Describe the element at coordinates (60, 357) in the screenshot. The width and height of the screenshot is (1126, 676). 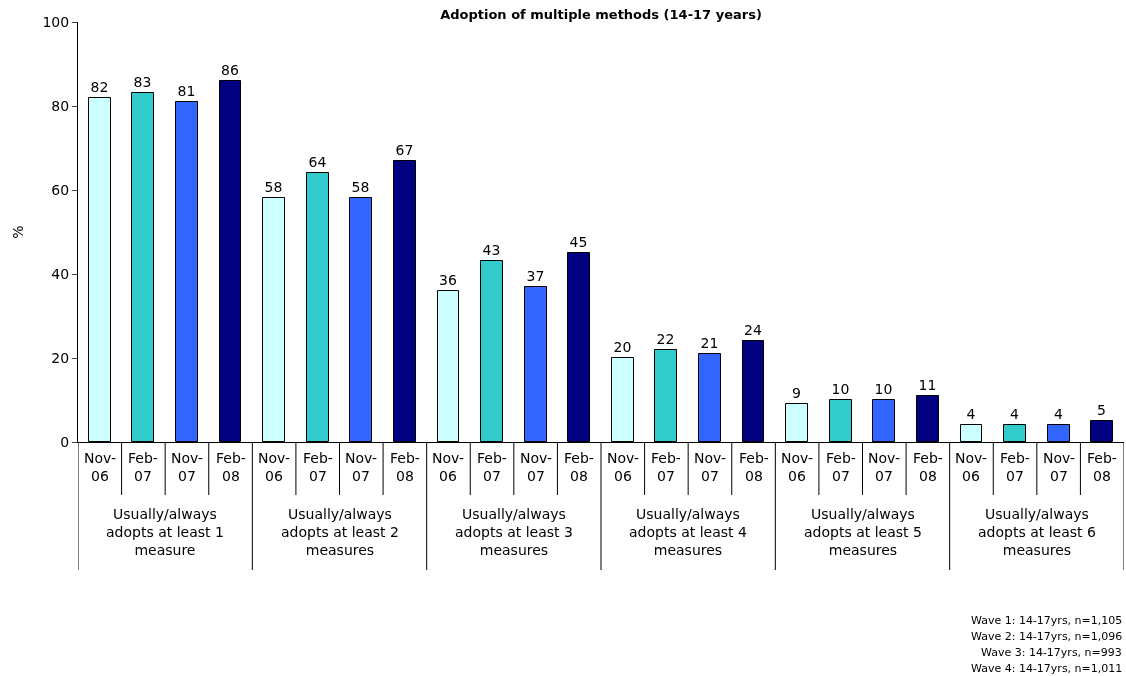
I see `y-tick-label: 20` at that location.